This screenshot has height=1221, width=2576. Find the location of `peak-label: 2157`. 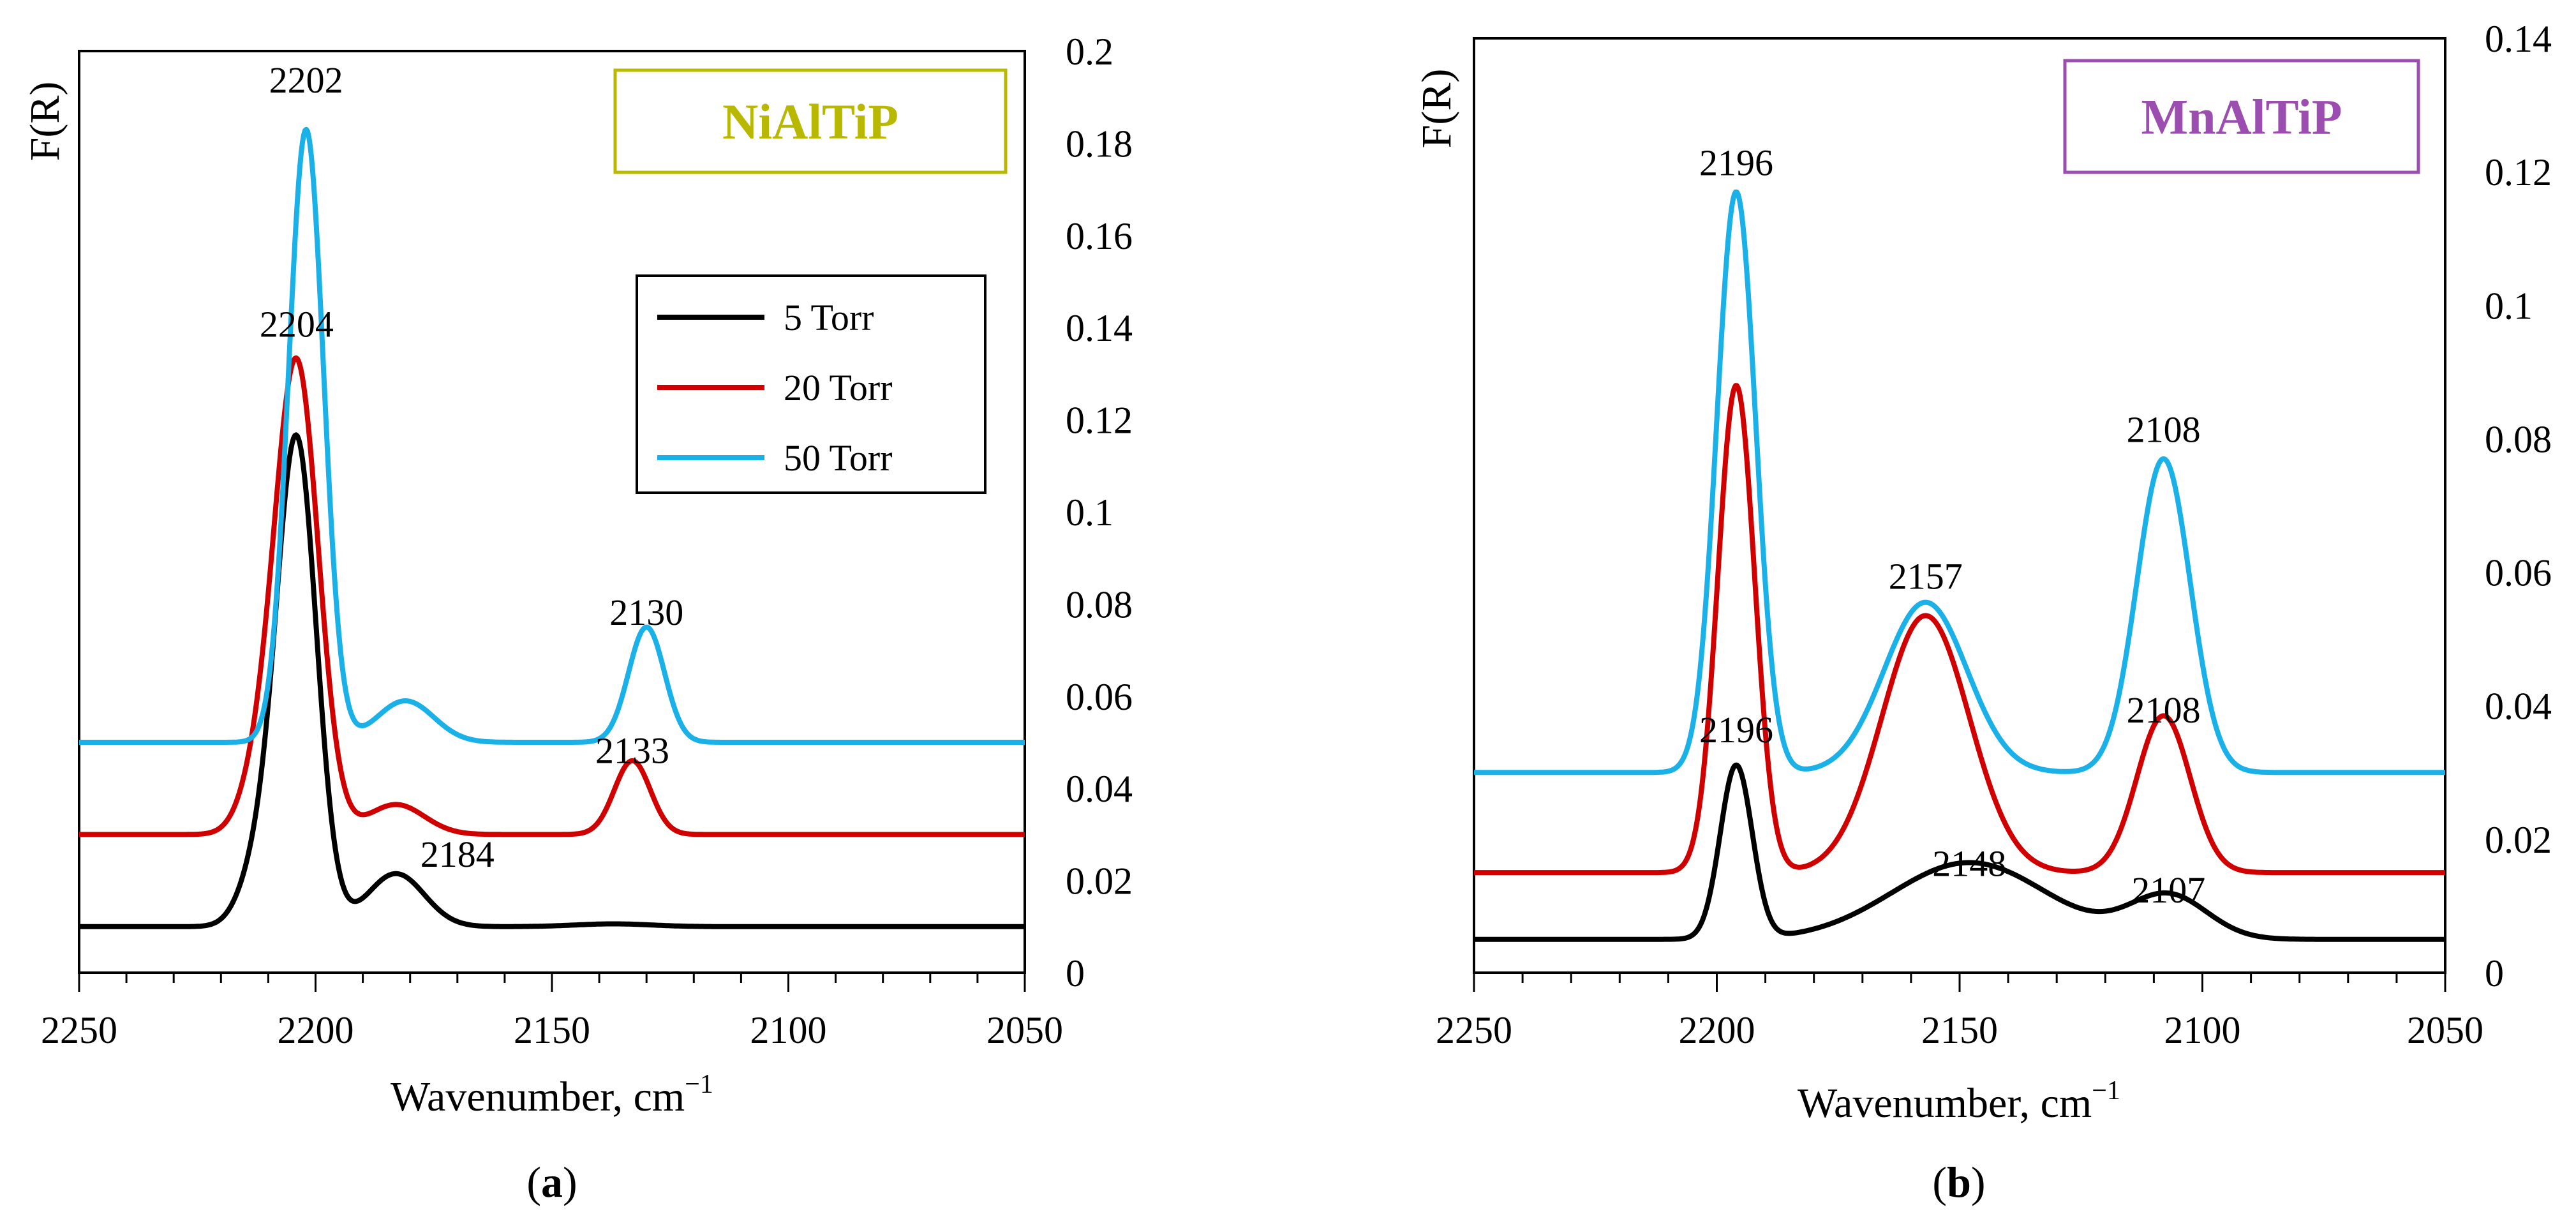

peak-label: 2157 is located at coordinates (1926, 577).